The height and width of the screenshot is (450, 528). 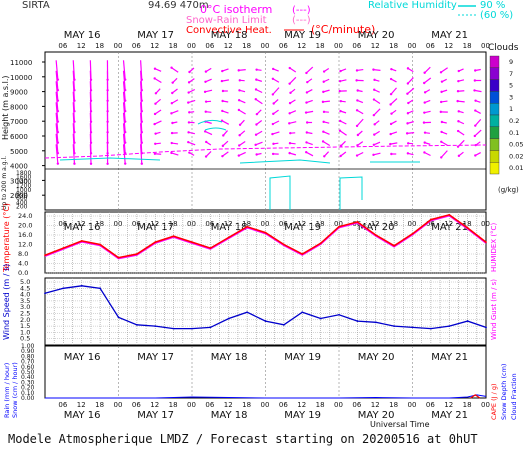 I want to click on rain-line, so click(x=266, y=396).